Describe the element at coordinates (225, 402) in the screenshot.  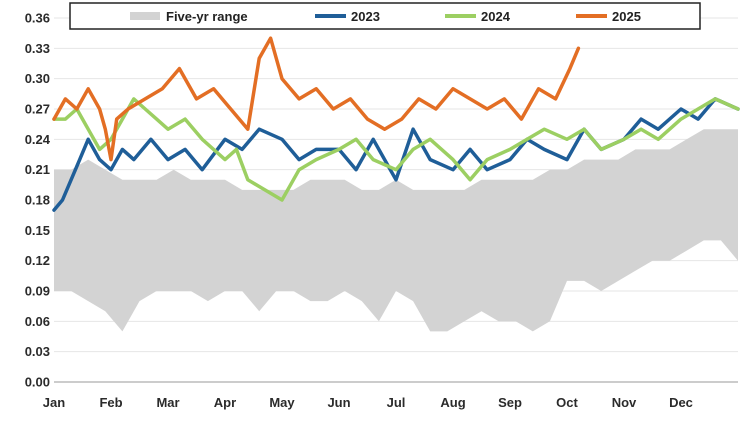
I see `x-tick-label: Apr` at that location.